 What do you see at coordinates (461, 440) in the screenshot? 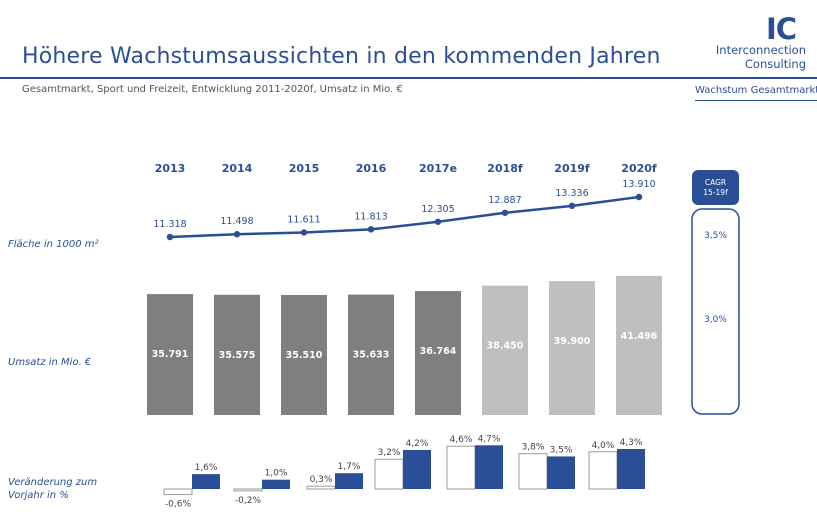
I see `change-value-label: 4,6%` at bounding box center [461, 440].